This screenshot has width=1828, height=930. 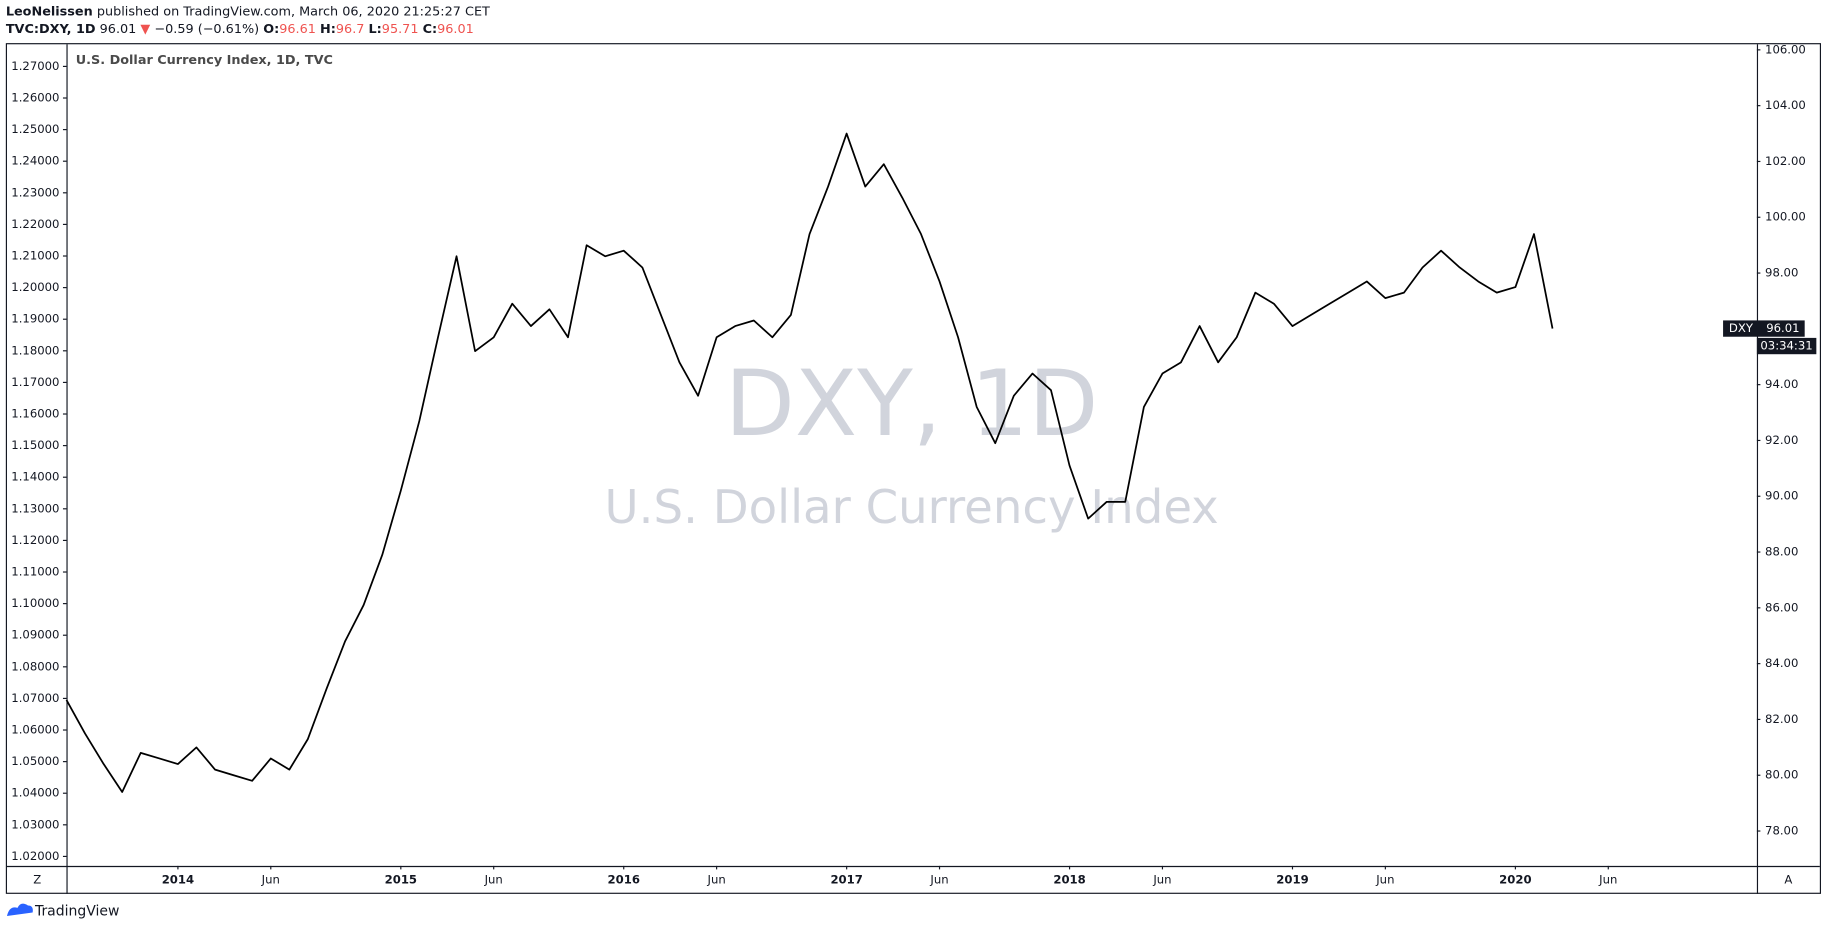 I want to click on watermark-subtitle: U.S. Dollar Currency Index, so click(x=912, y=507).